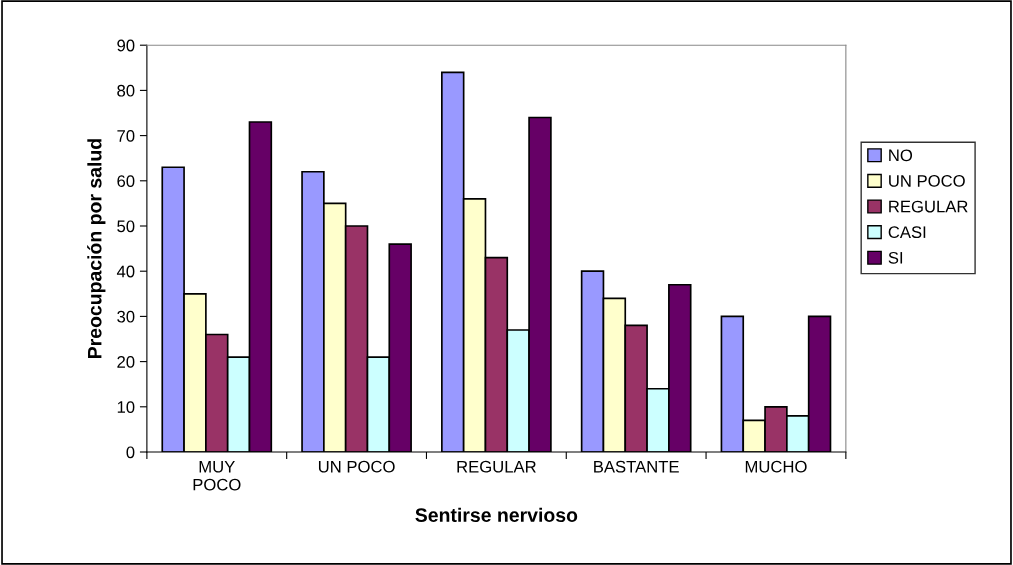  What do you see at coordinates (125, 271) in the screenshot?
I see `y-tick-label: 40` at bounding box center [125, 271].